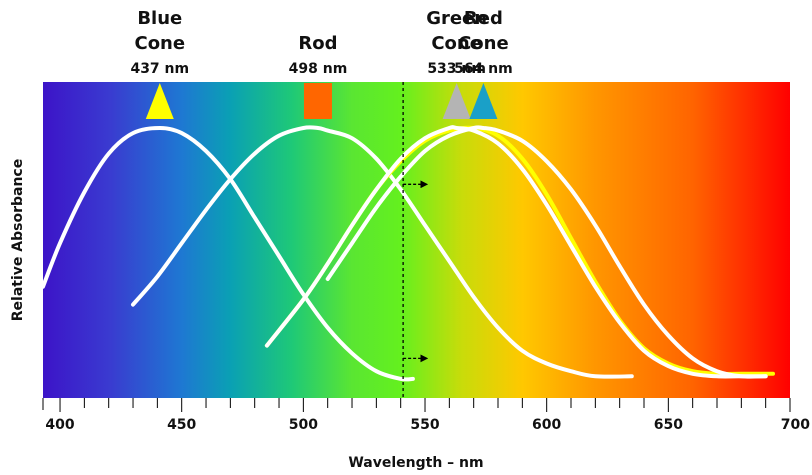 The height and width of the screenshot is (475, 812). Describe the element at coordinates (159, 101) in the screenshot. I see `blue-peak-marker` at that location.